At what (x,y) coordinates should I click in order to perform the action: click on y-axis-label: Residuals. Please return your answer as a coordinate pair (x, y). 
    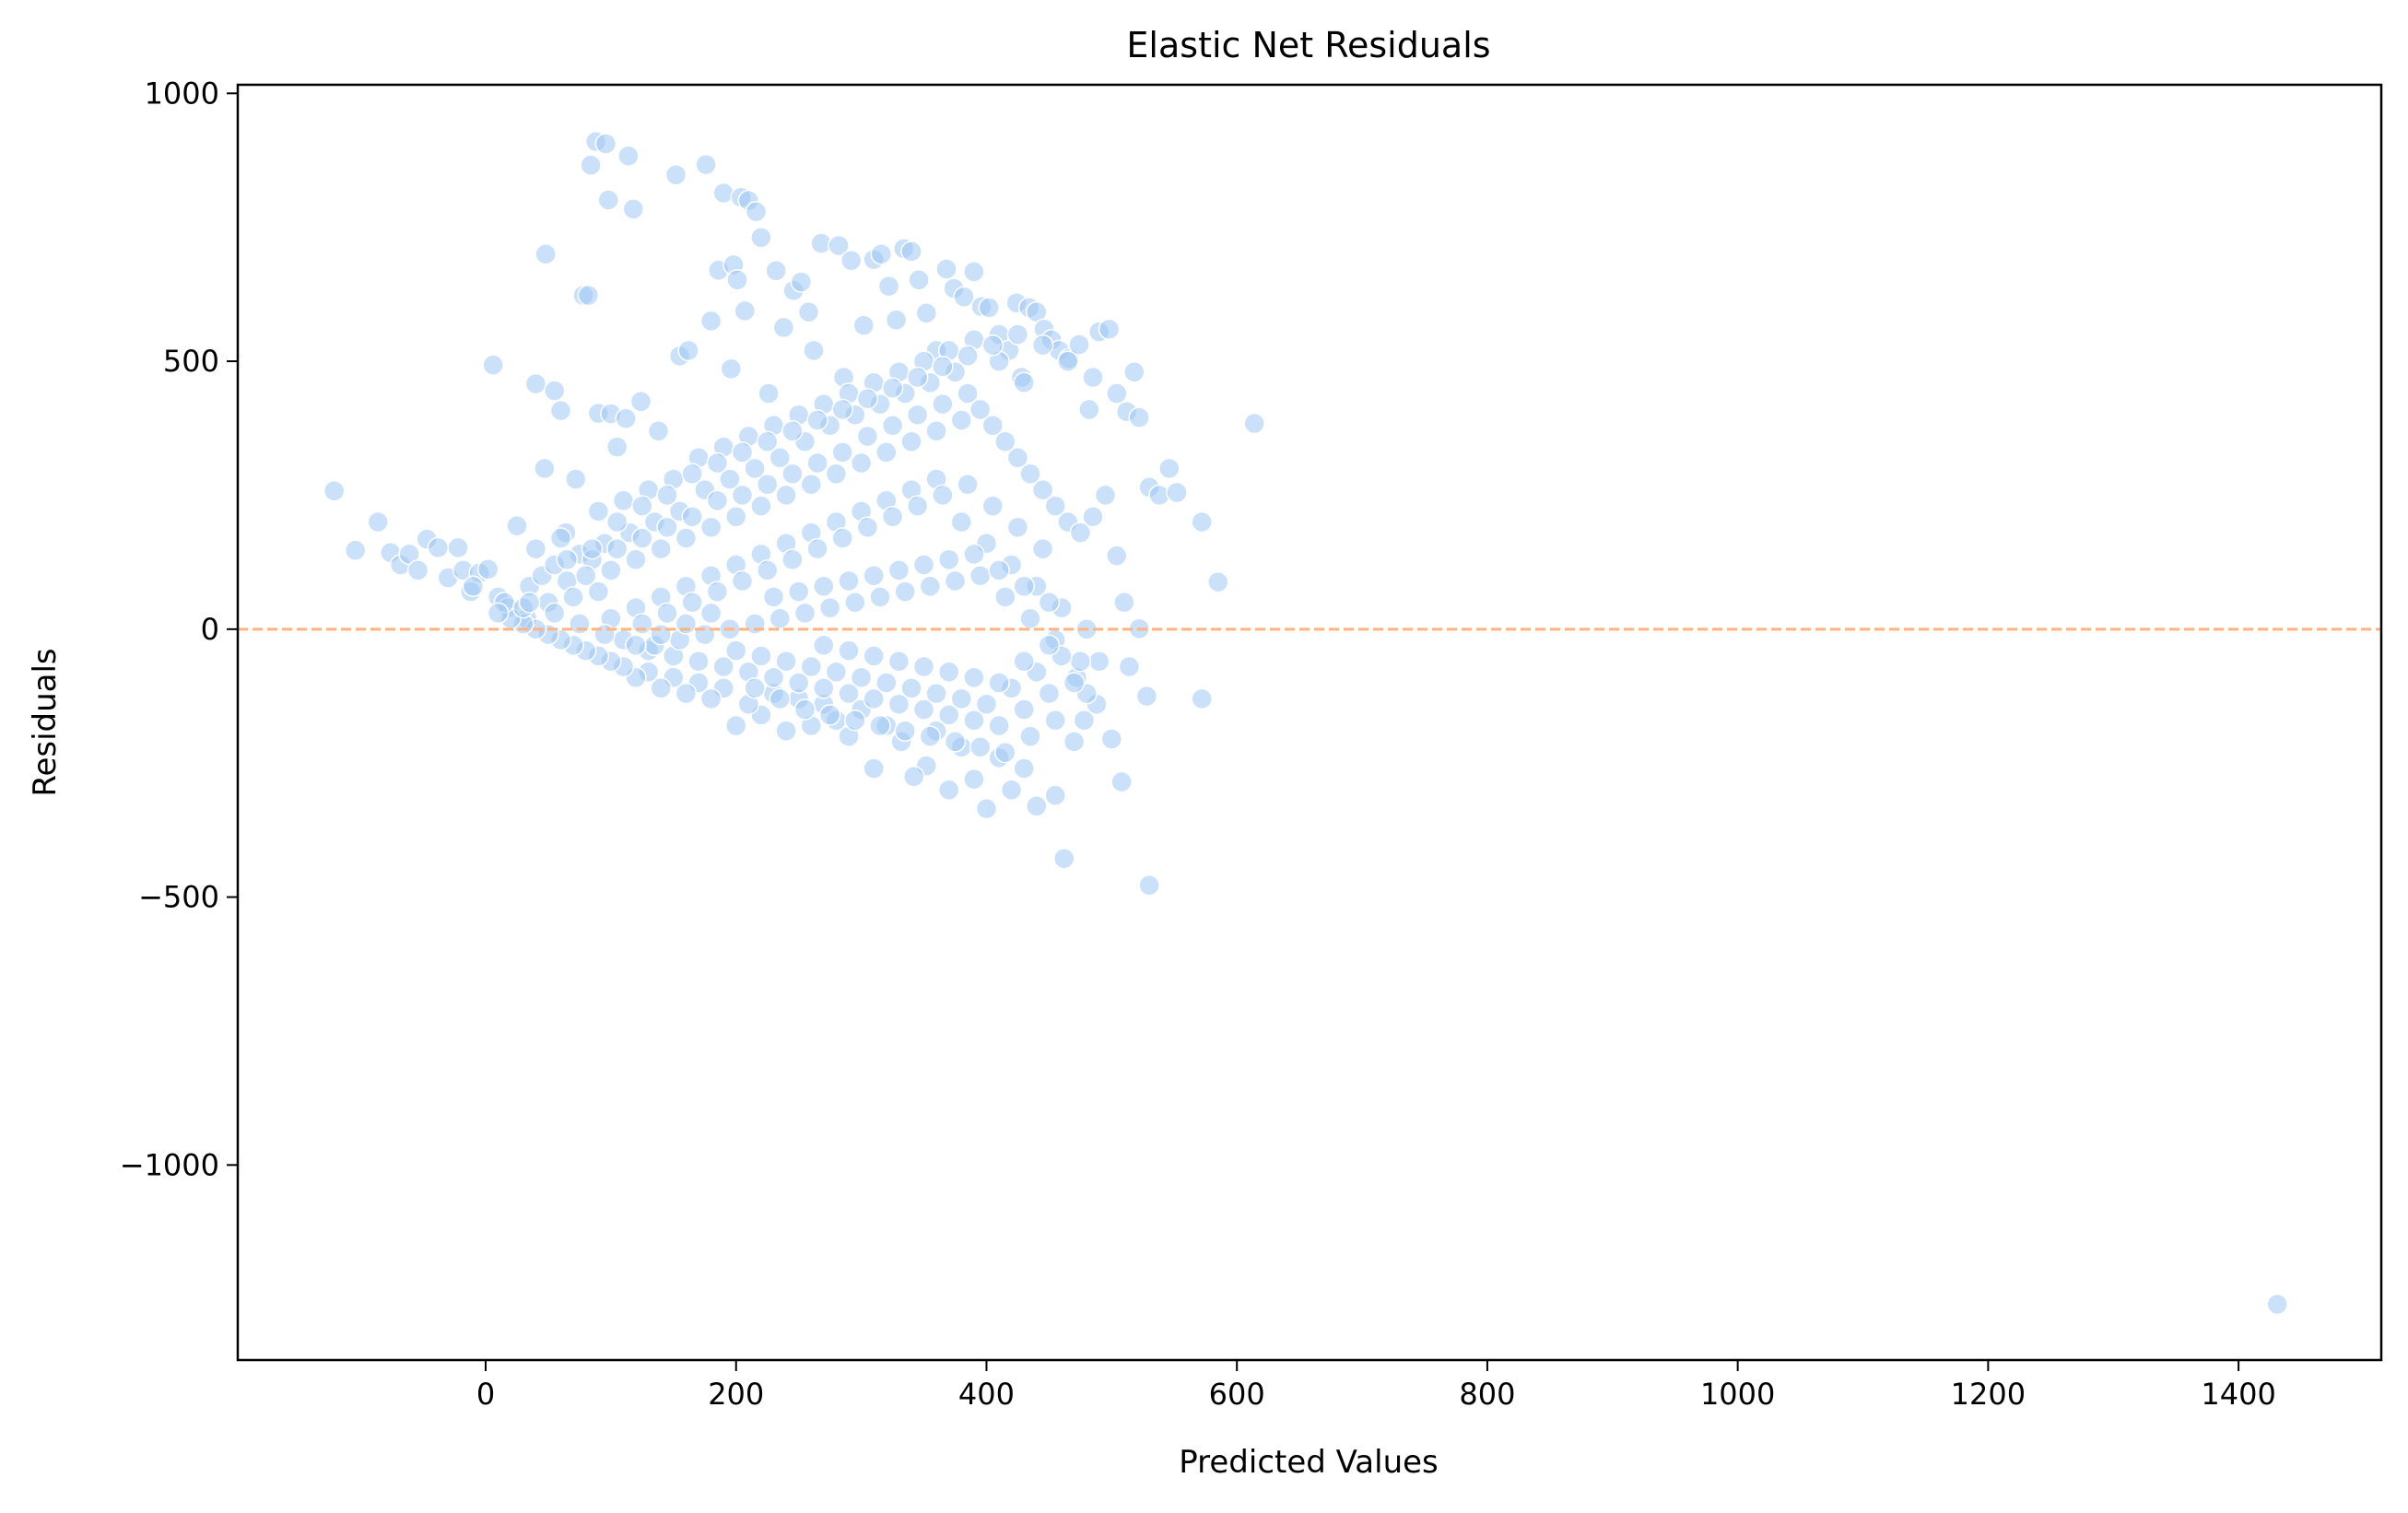
    Looking at the image, I should click on (45, 722).